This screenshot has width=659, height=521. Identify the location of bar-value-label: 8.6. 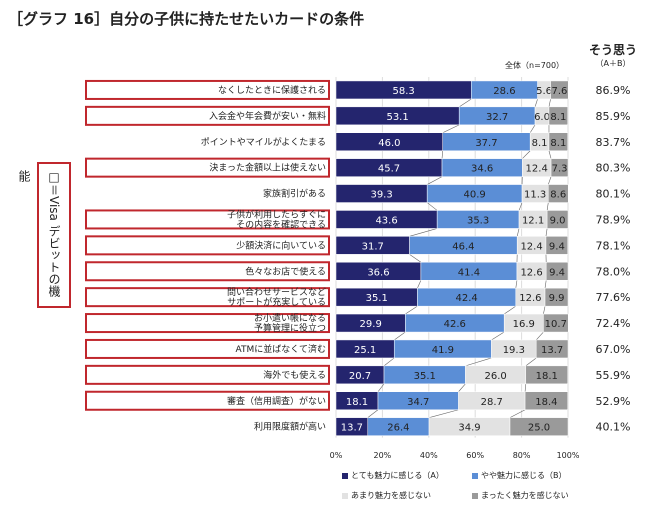
(558, 195).